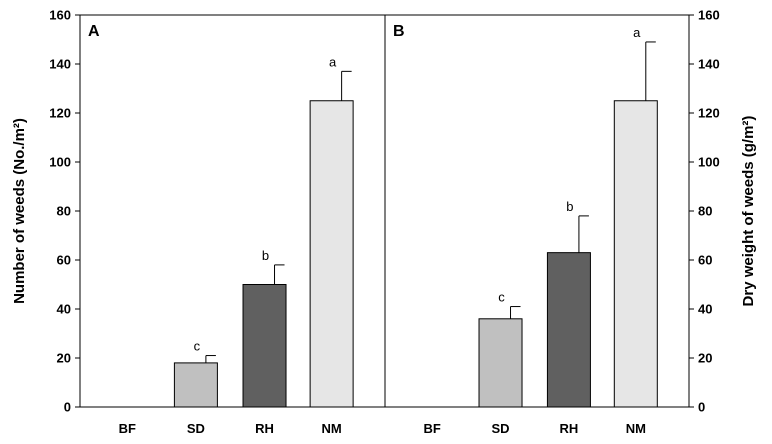  What do you see at coordinates (64, 309) in the screenshot?
I see `y-tick-label-a: 40` at bounding box center [64, 309].